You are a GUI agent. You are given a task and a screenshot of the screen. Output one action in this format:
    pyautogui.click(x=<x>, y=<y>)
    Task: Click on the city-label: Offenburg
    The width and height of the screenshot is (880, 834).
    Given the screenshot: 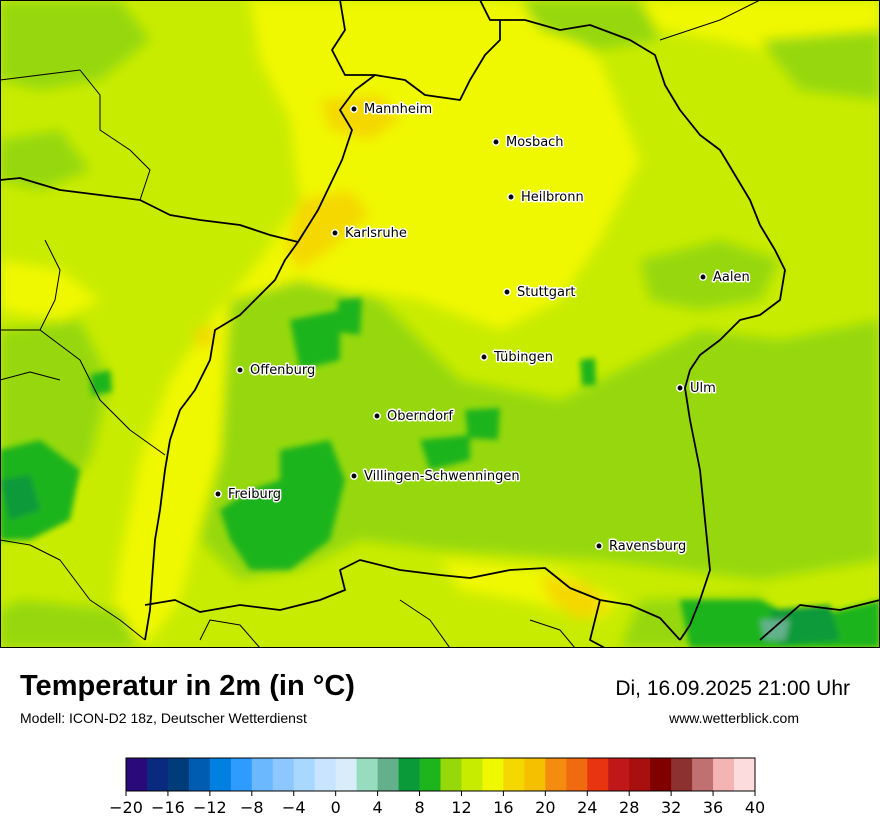 What is the action you would take?
    pyautogui.click(x=282, y=370)
    